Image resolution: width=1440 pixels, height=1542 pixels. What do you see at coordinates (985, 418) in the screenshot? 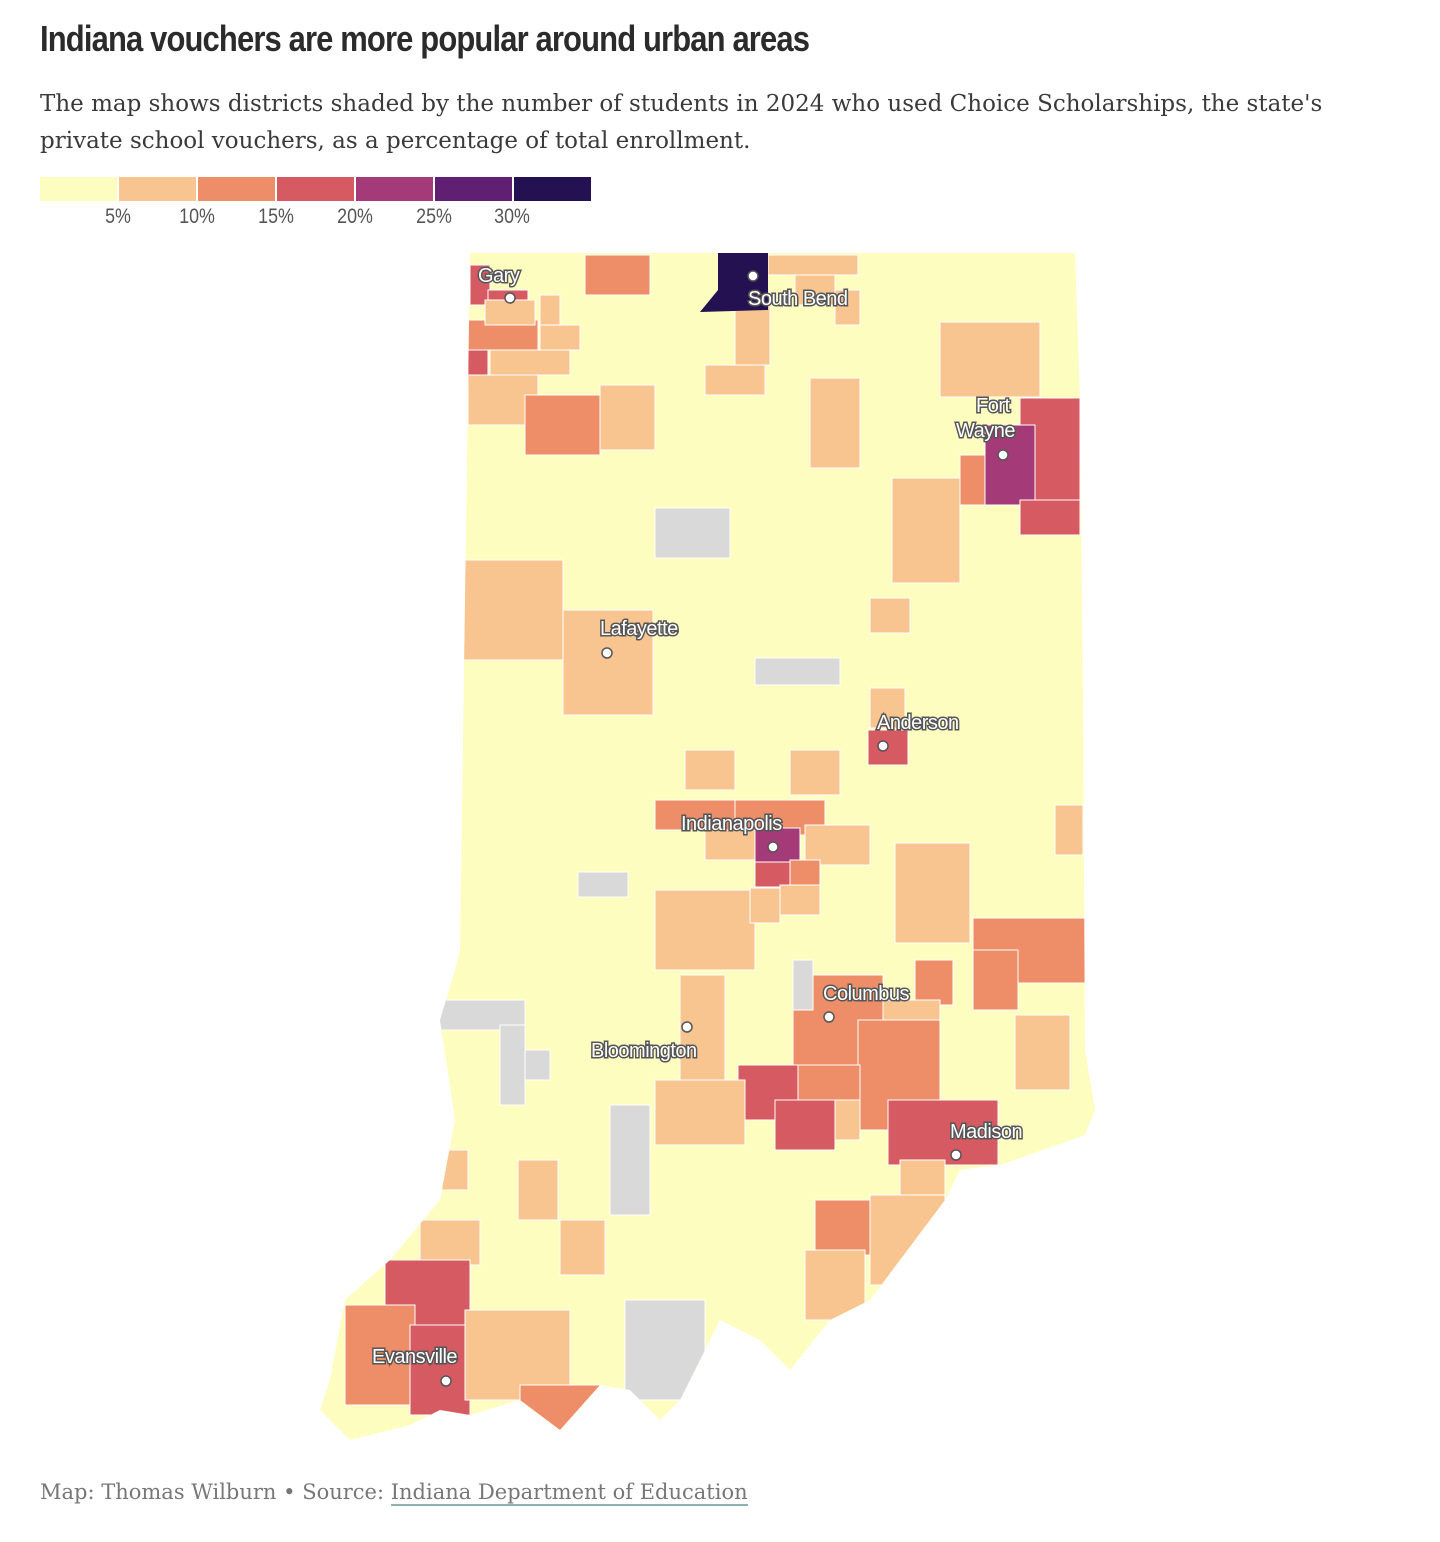
I see `city-label: Fort Wayne` at bounding box center [985, 418].